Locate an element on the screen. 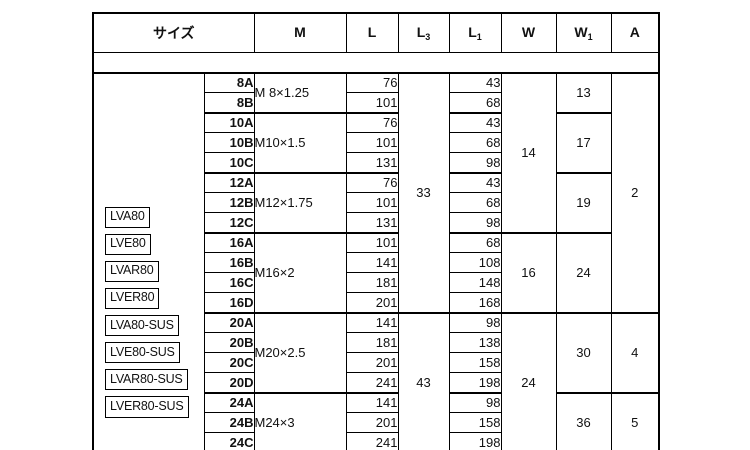  part-number-label: LVER80 is located at coordinates (132, 298).